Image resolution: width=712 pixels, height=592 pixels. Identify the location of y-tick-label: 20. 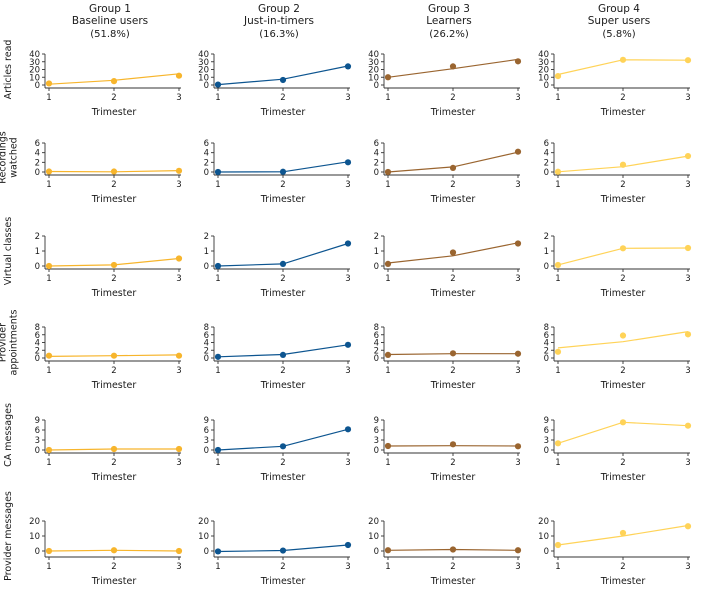
(543, 522).